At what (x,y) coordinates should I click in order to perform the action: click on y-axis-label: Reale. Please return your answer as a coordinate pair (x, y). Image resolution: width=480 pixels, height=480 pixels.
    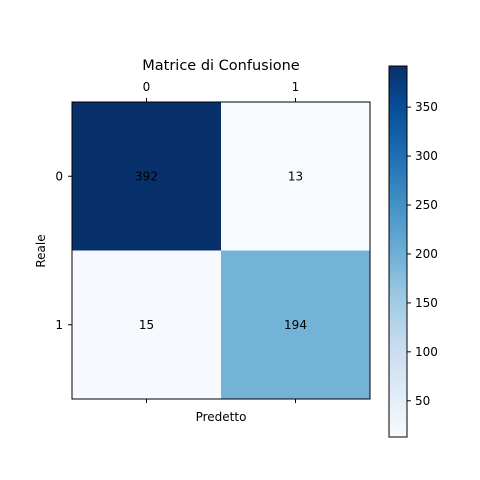
    Looking at the image, I should click on (41, 250).